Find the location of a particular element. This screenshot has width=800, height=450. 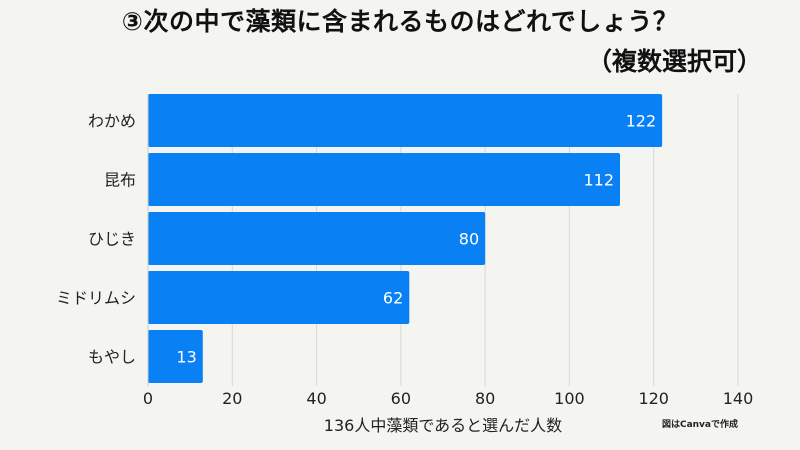

bar-value-label: 112 is located at coordinates (598, 180).